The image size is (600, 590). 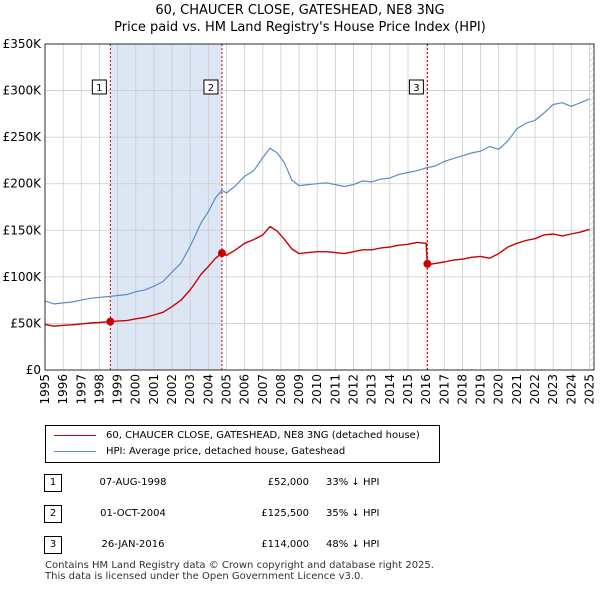 What do you see at coordinates (53, 483) in the screenshot?
I see `transaction-number: 1` at bounding box center [53, 483].